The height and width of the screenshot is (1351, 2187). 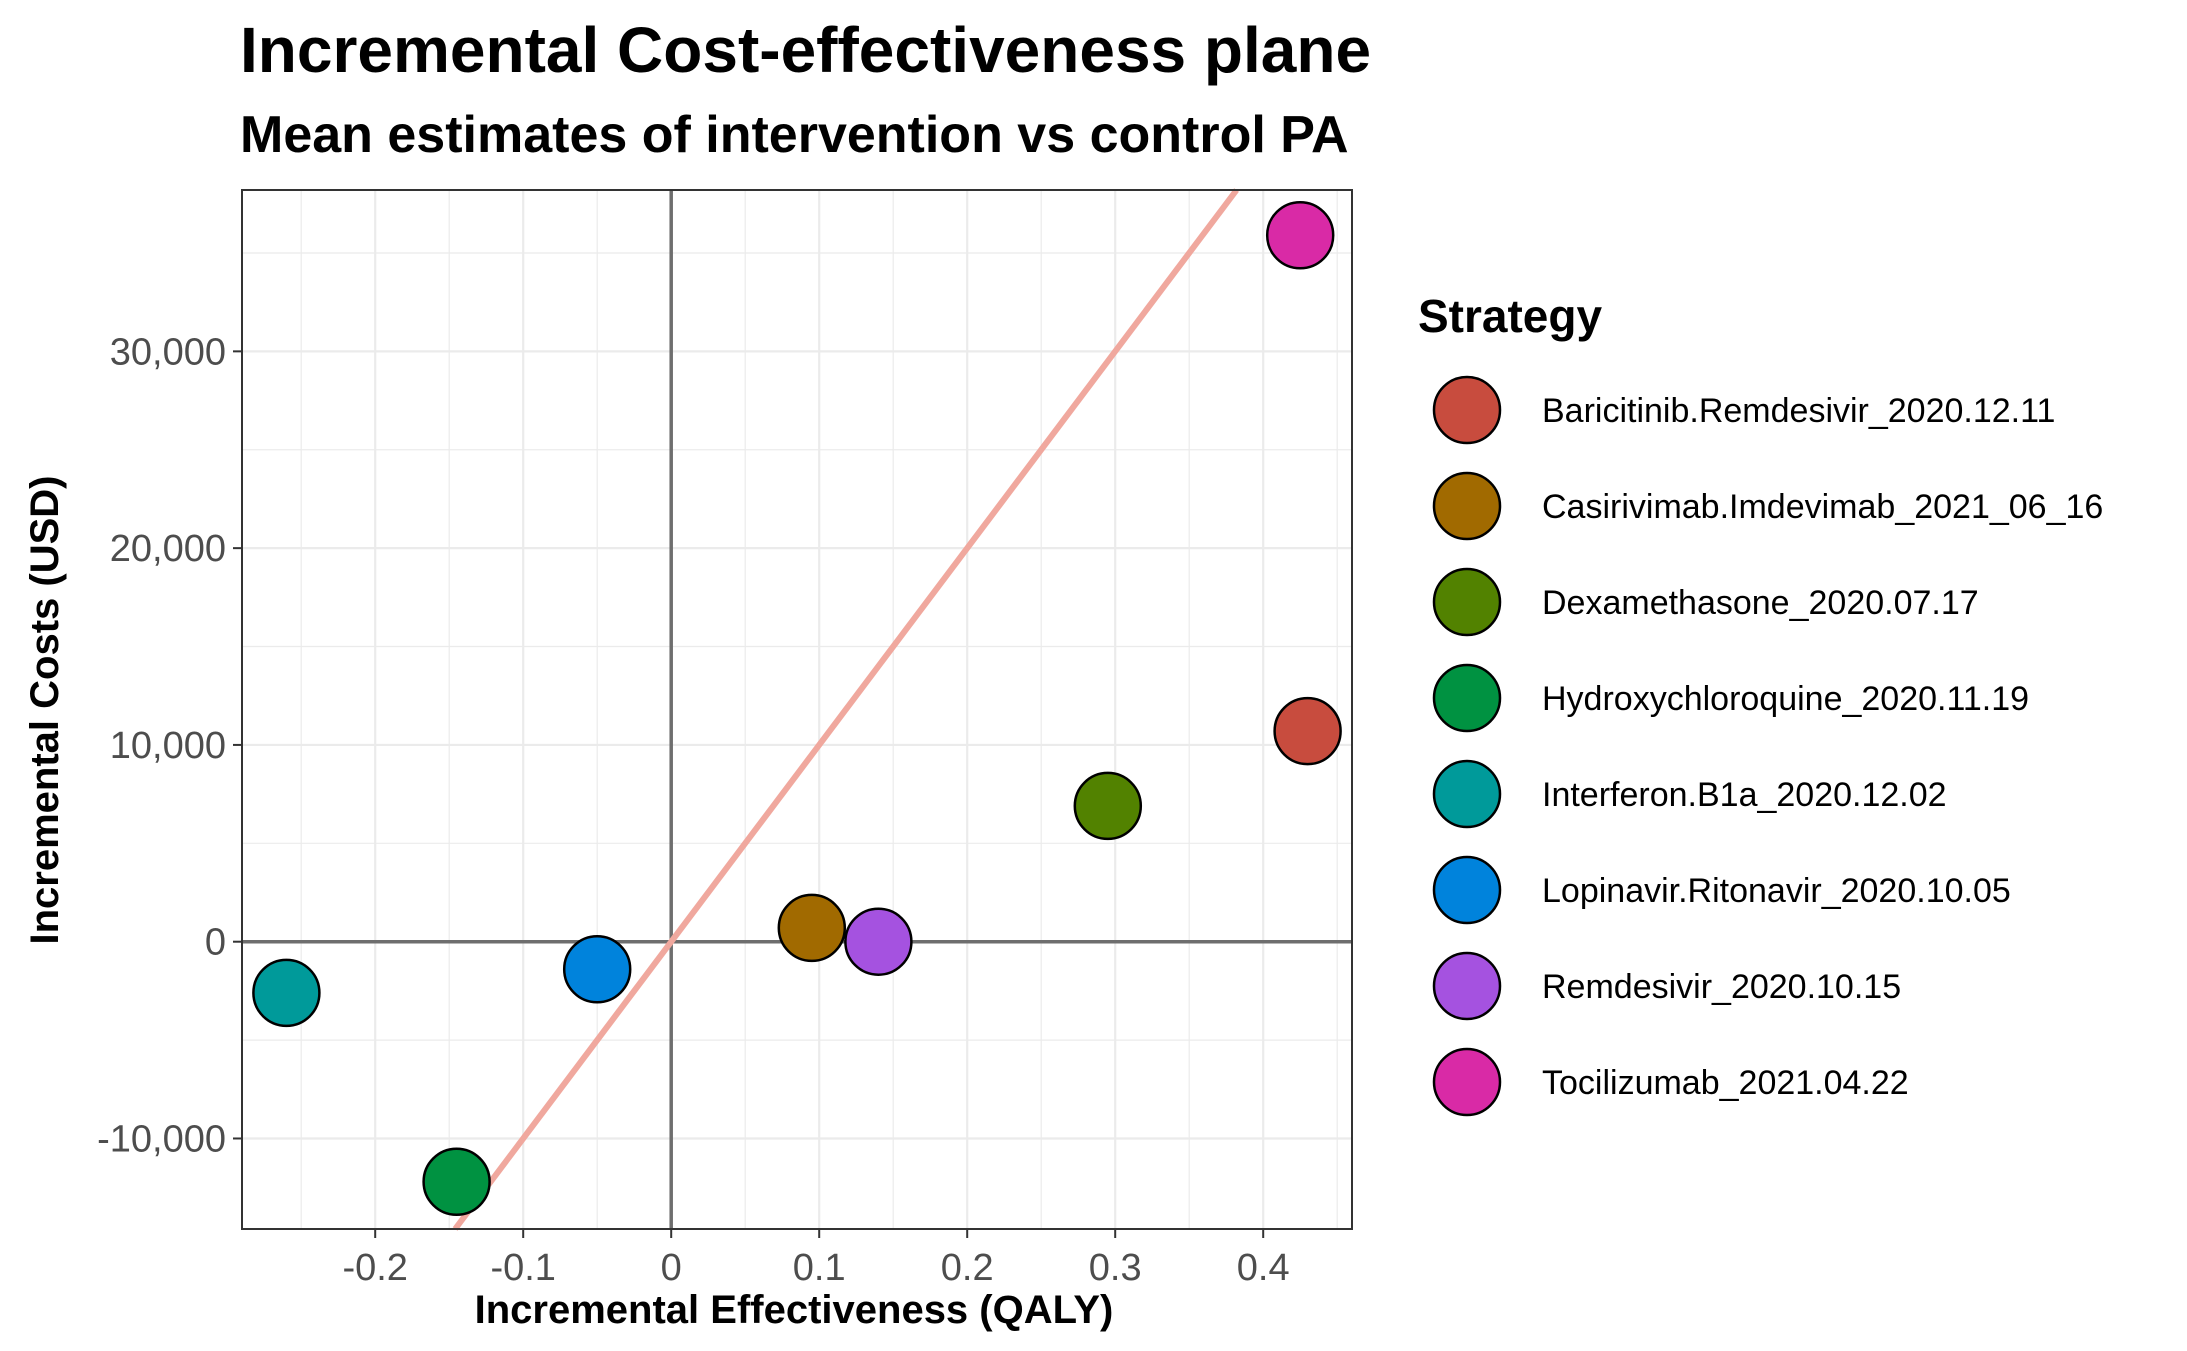 What do you see at coordinates (671, 1268) in the screenshot?
I see `x-tick-label: 0` at bounding box center [671, 1268].